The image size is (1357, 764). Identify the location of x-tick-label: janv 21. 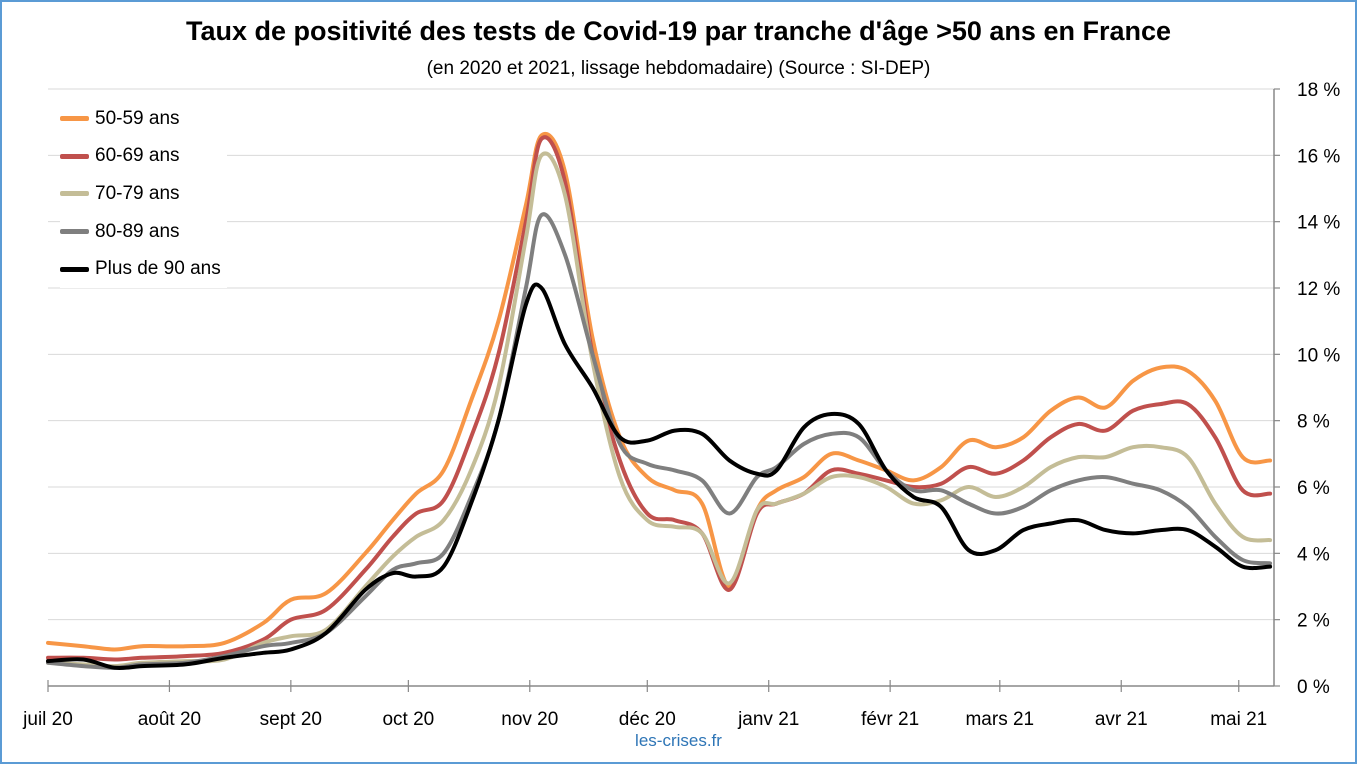
(768, 719).